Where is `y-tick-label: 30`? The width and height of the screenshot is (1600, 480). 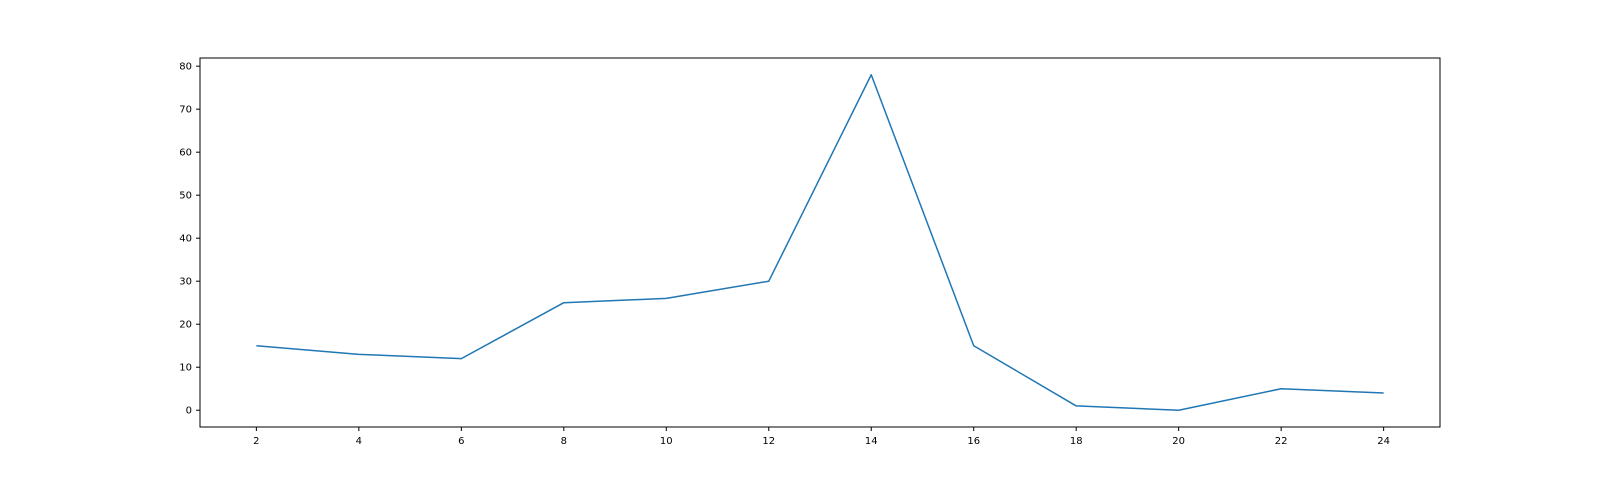
y-tick-label: 30 is located at coordinates (185, 282).